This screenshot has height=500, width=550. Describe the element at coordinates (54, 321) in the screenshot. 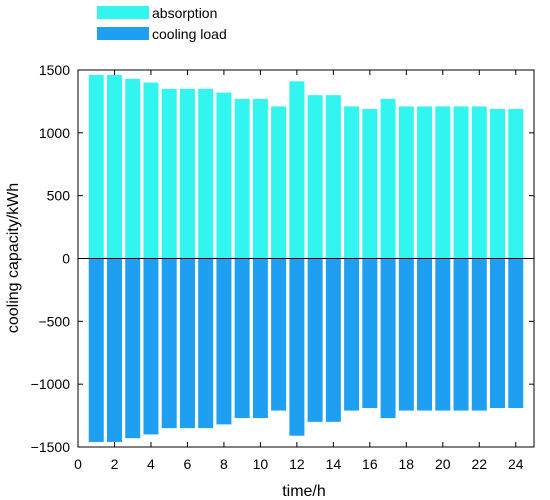

I see `y-tick-label: −500` at that location.